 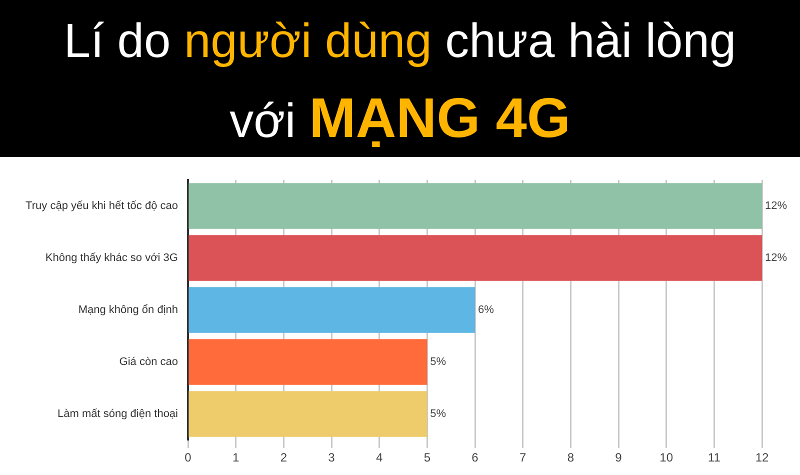 I want to click on x-tick-label: 2, so click(x=284, y=457).